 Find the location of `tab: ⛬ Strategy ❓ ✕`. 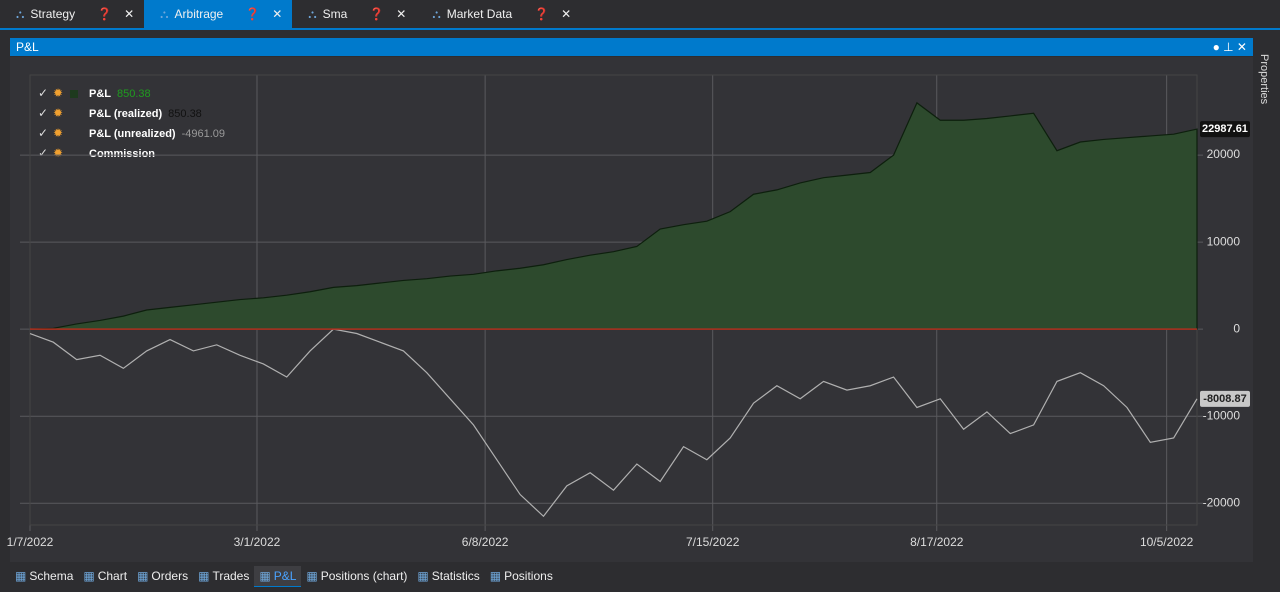

tab: ⛬ Strategy ❓ ✕ is located at coordinates (72, 14).